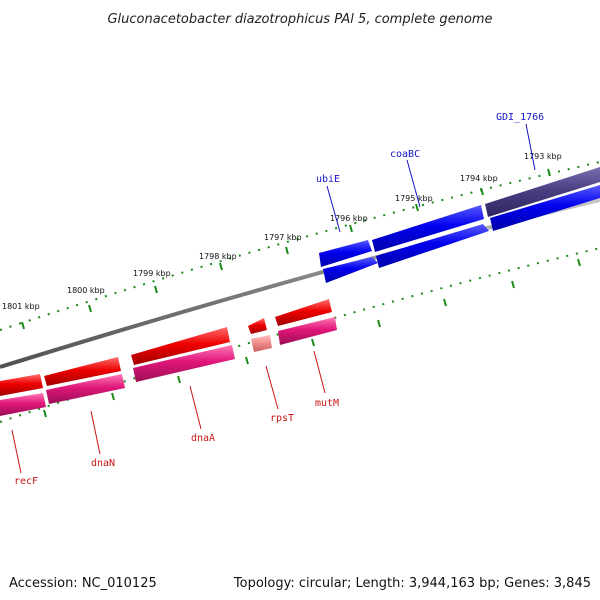 The width and height of the screenshot is (600, 600). What do you see at coordinates (282, 418) in the screenshot?
I see `gene-label-rpst: rpsT` at bounding box center [282, 418].